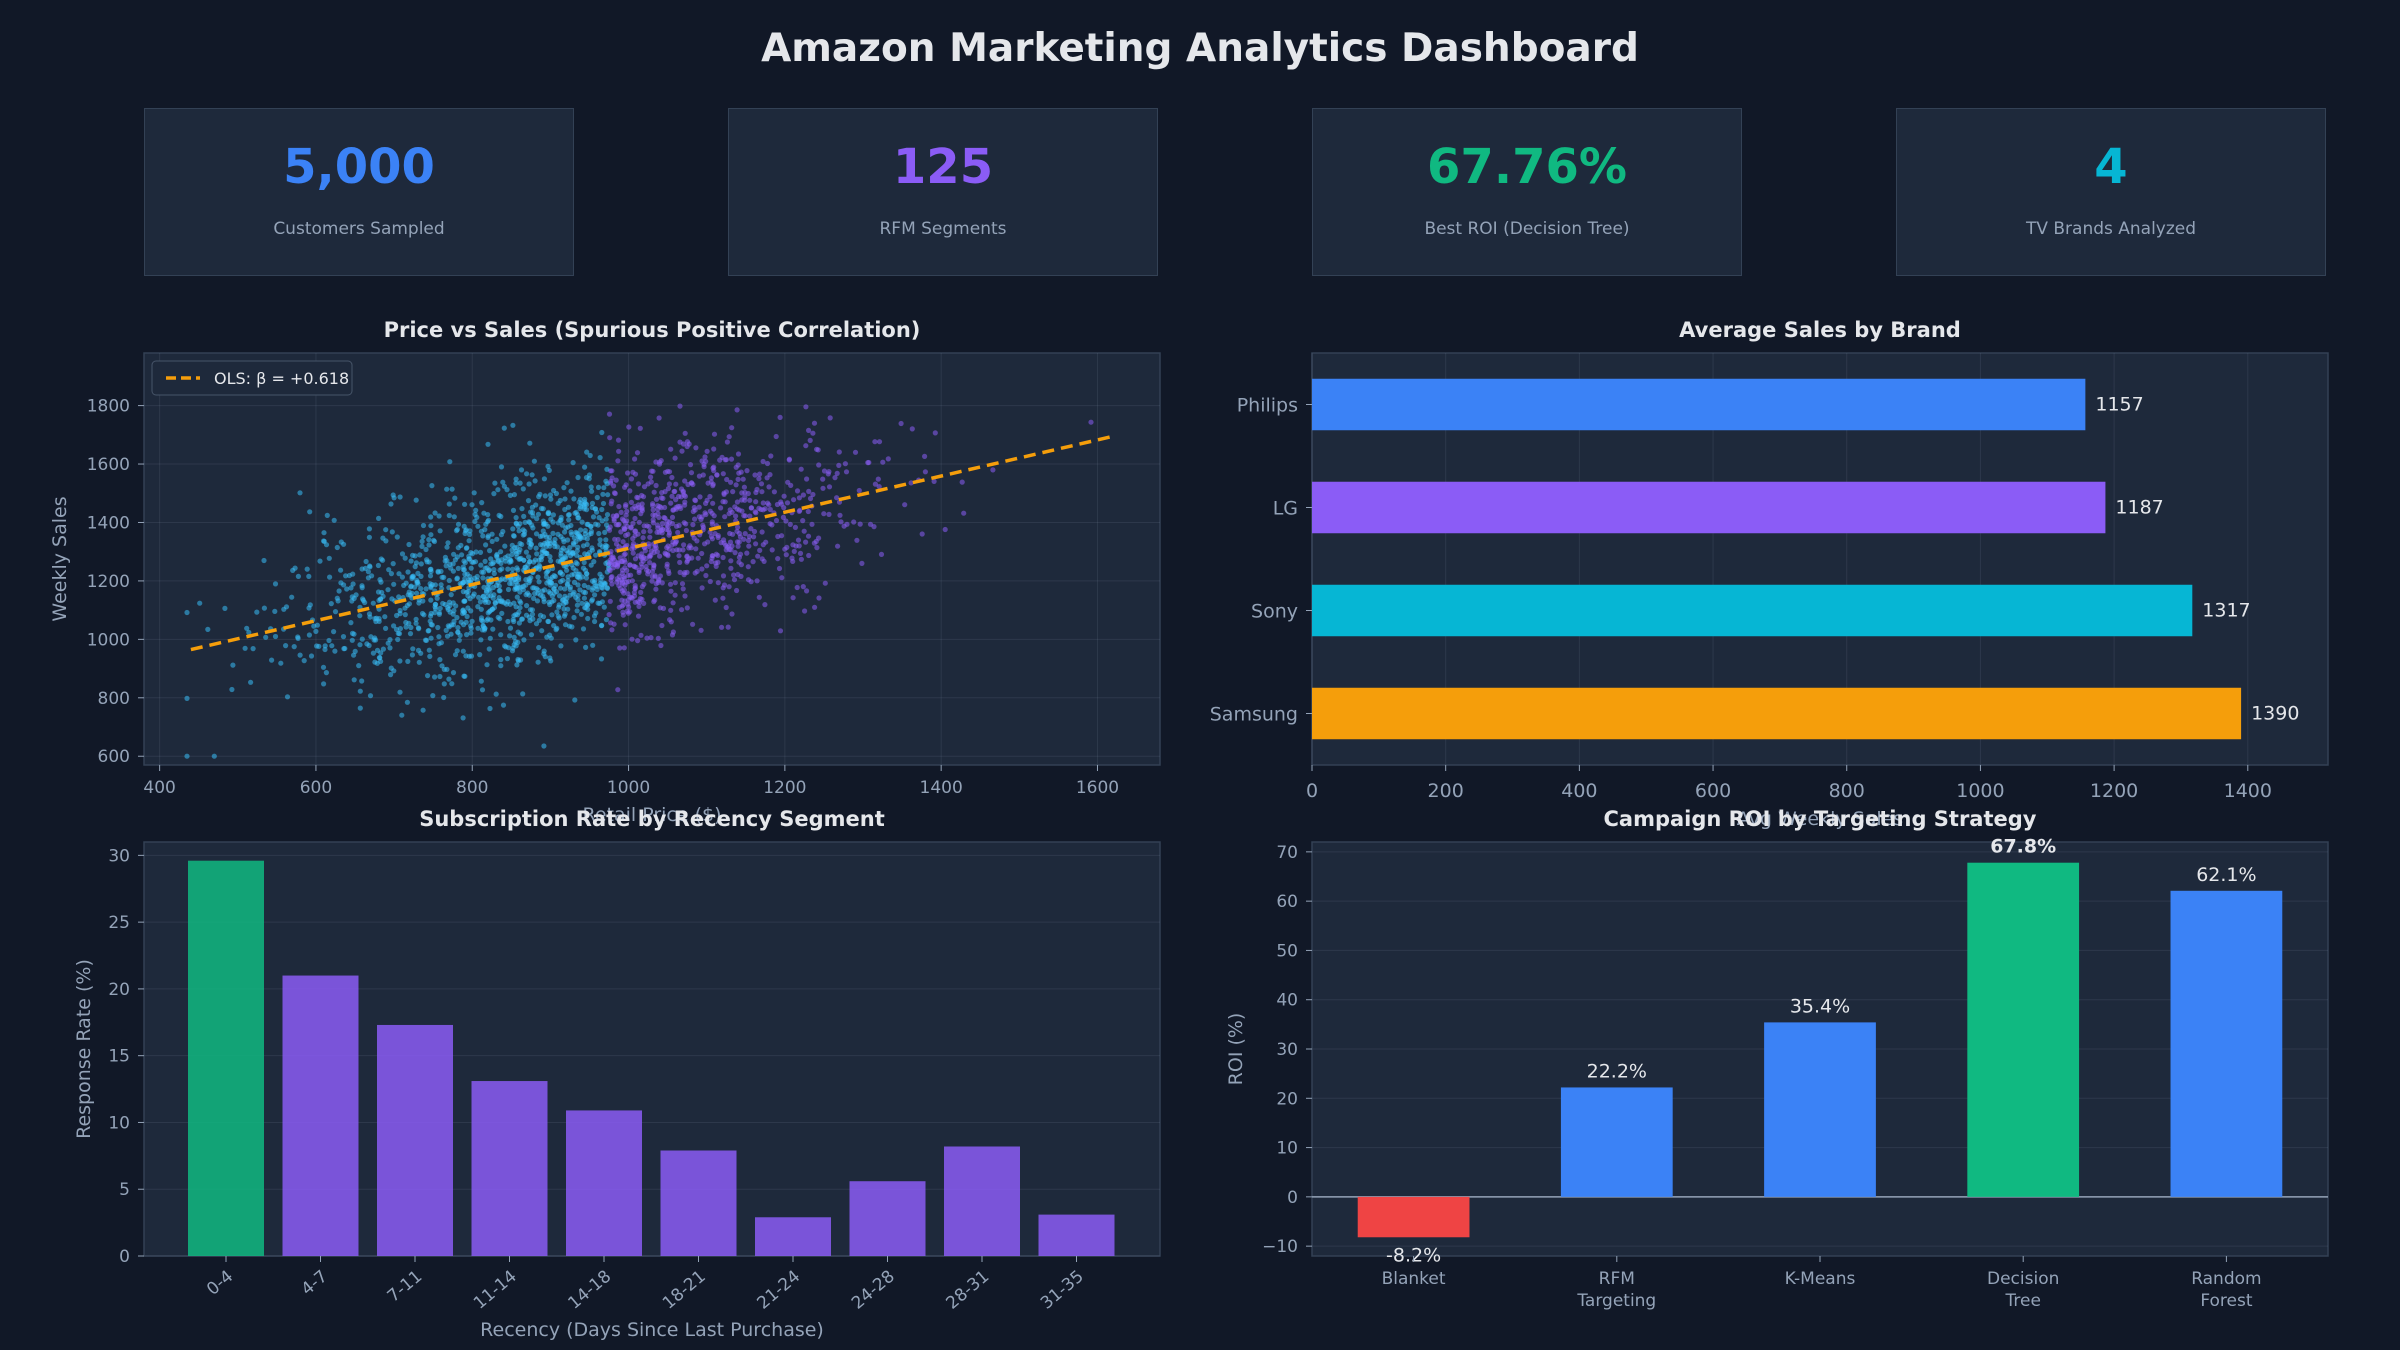 The width and height of the screenshot is (2400, 1350). What do you see at coordinates (1527, 167) in the screenshot?
I see `kpi-value: 67.76%` at bounding box center [1527, 167].